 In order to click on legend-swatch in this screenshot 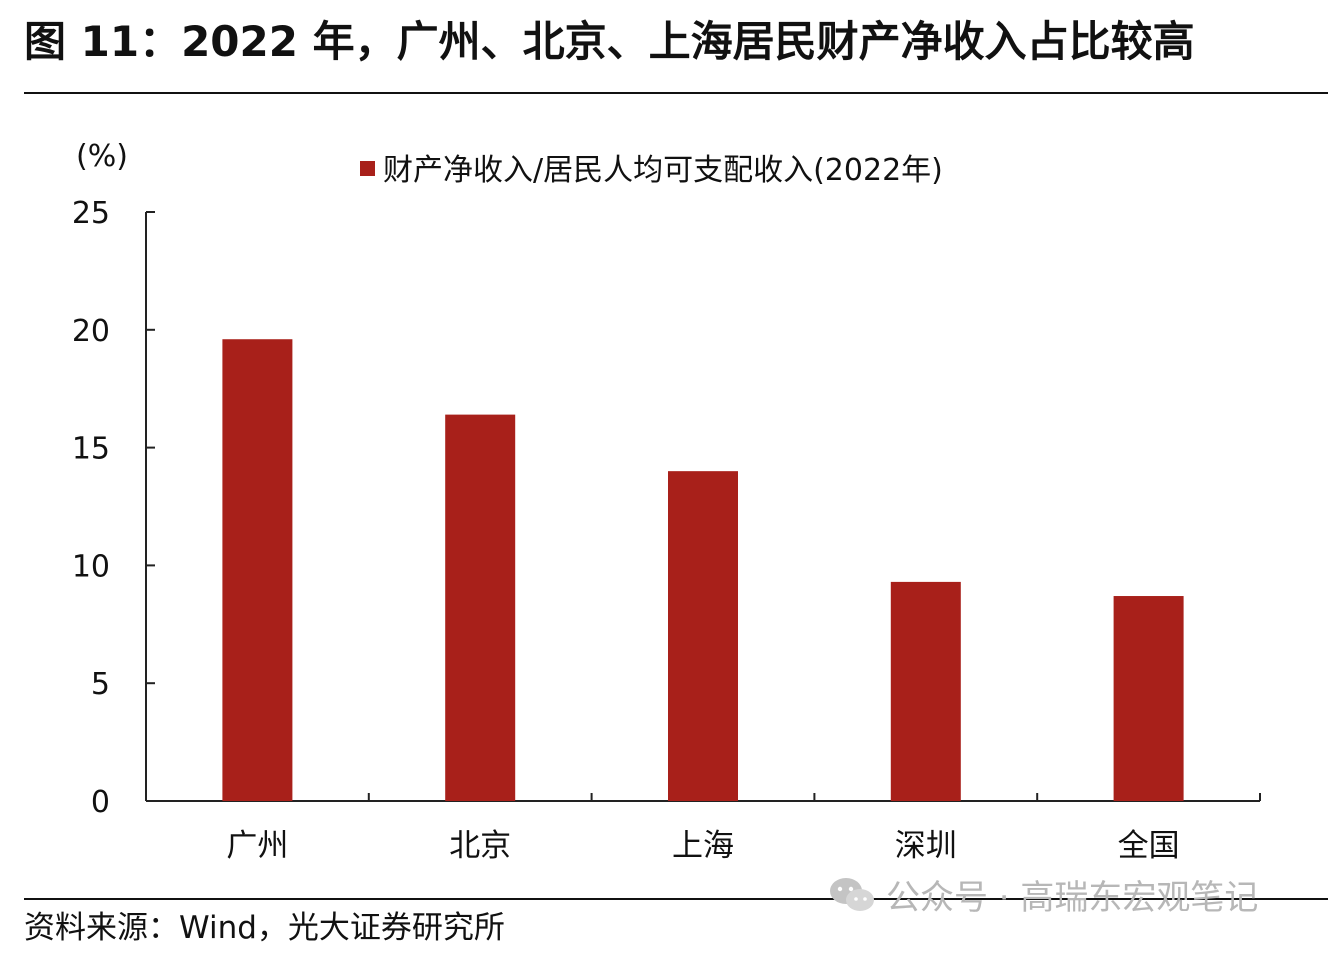, I will do `click(367, 168)`.